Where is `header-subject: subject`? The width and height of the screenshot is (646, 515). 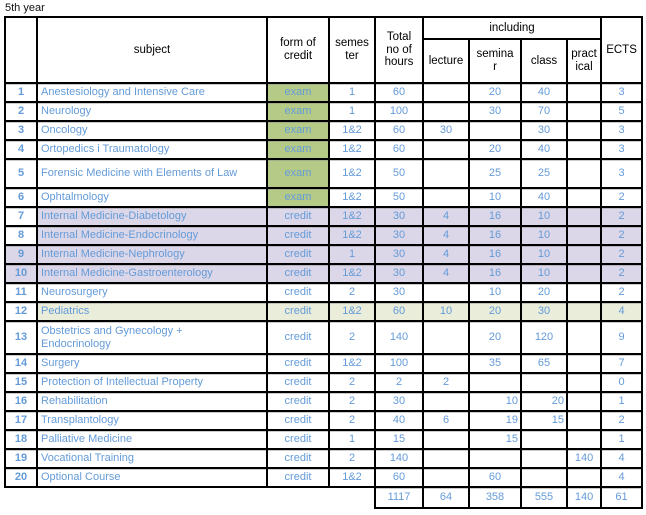
header-subject: subject is located at coordinates (152, 50).